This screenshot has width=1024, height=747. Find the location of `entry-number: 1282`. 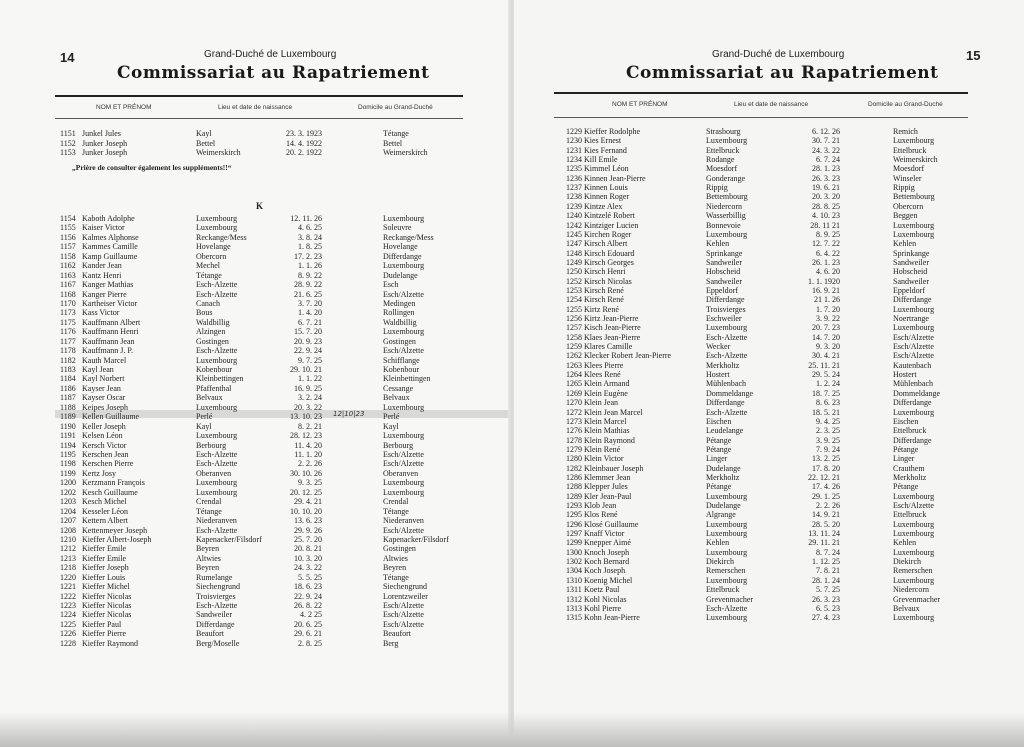

entry-number: 1282 is located at coordinates (574, 468).